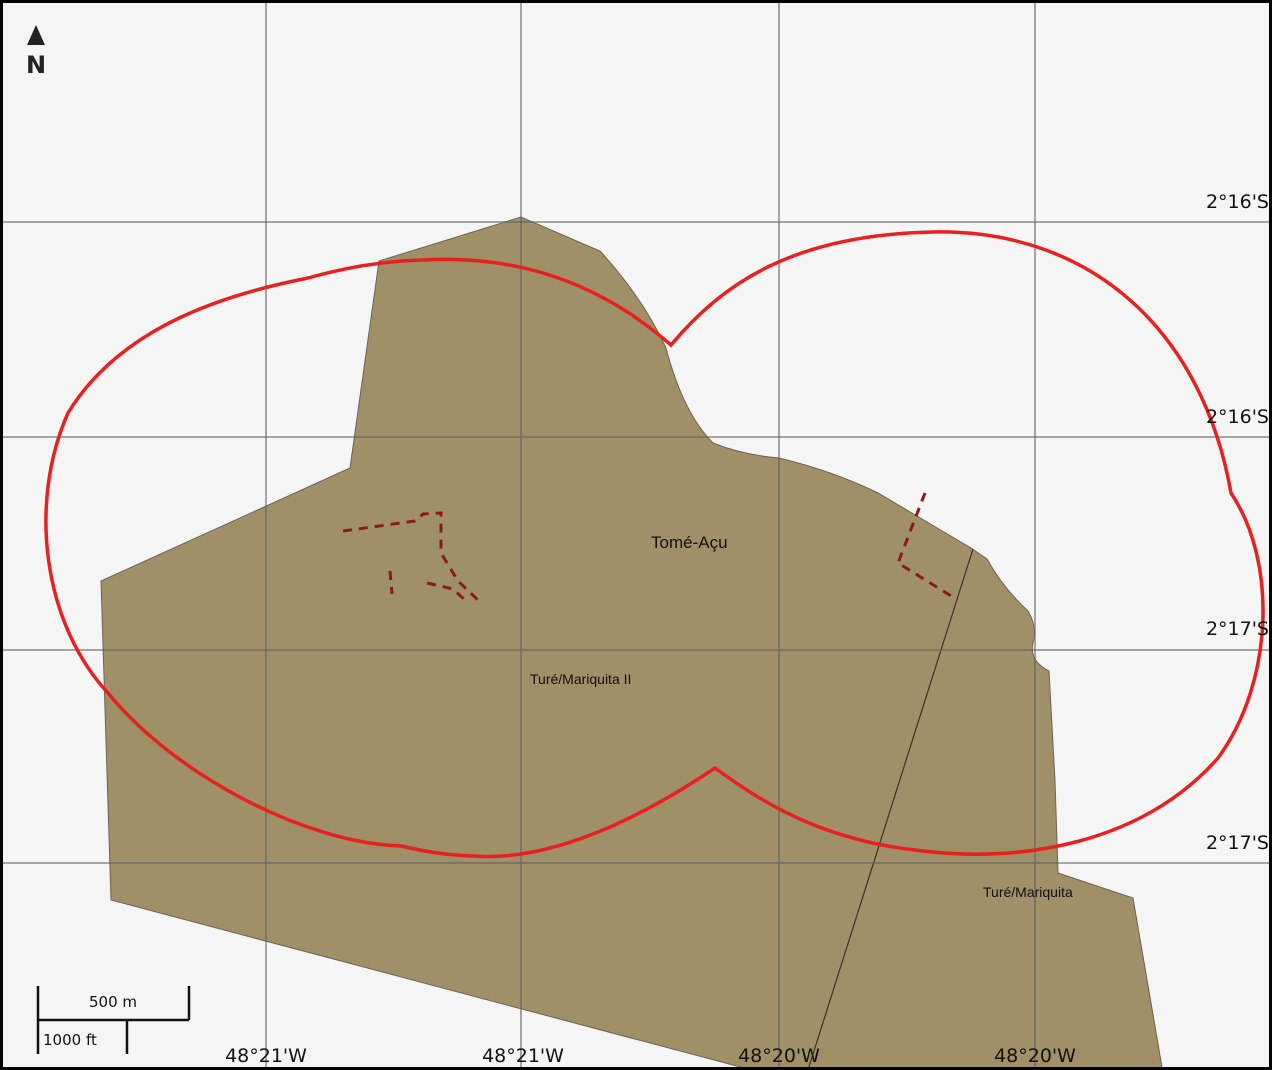 This screenshot has height=1070, width=1272. What do you see at coordinates (1028, 892) in the screenshot?
I see `place-label-ture-mariquita: Turé/Mariquita` at bounding box center [1028, 892].